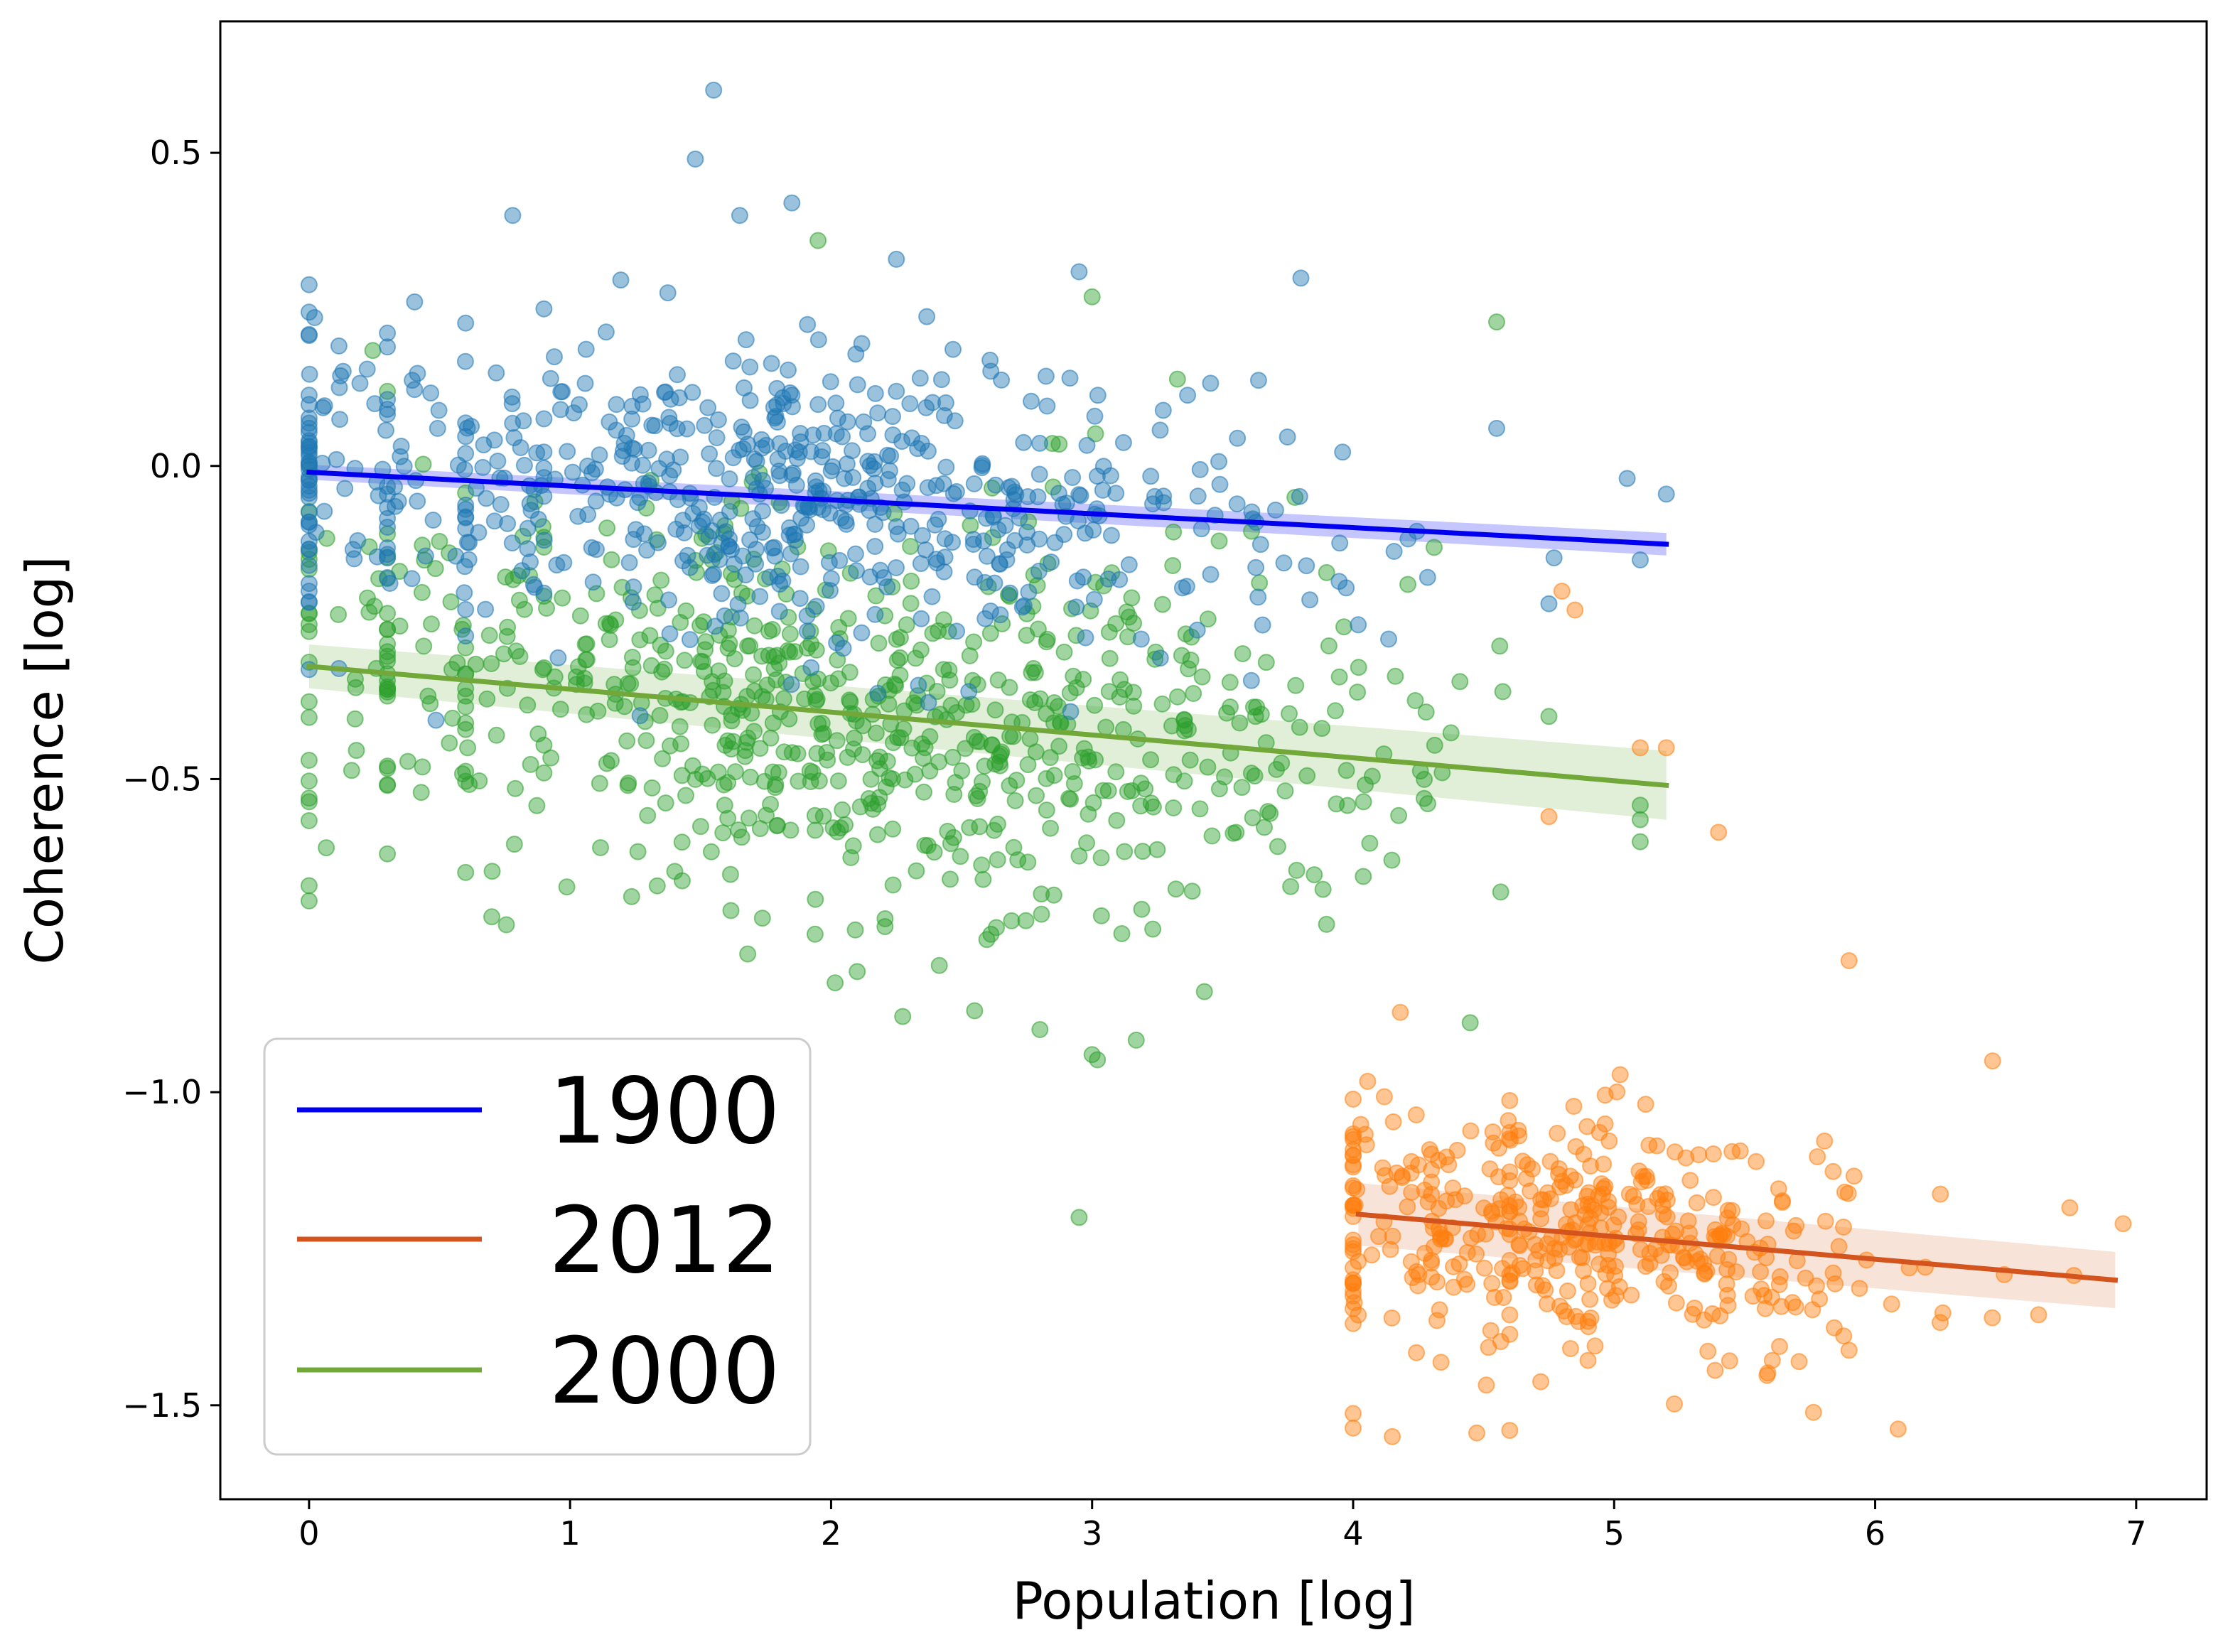  Describe the element at coordinates (664, 1372) in the screenshot. I see `legend-label-2000: 2000` at that location.